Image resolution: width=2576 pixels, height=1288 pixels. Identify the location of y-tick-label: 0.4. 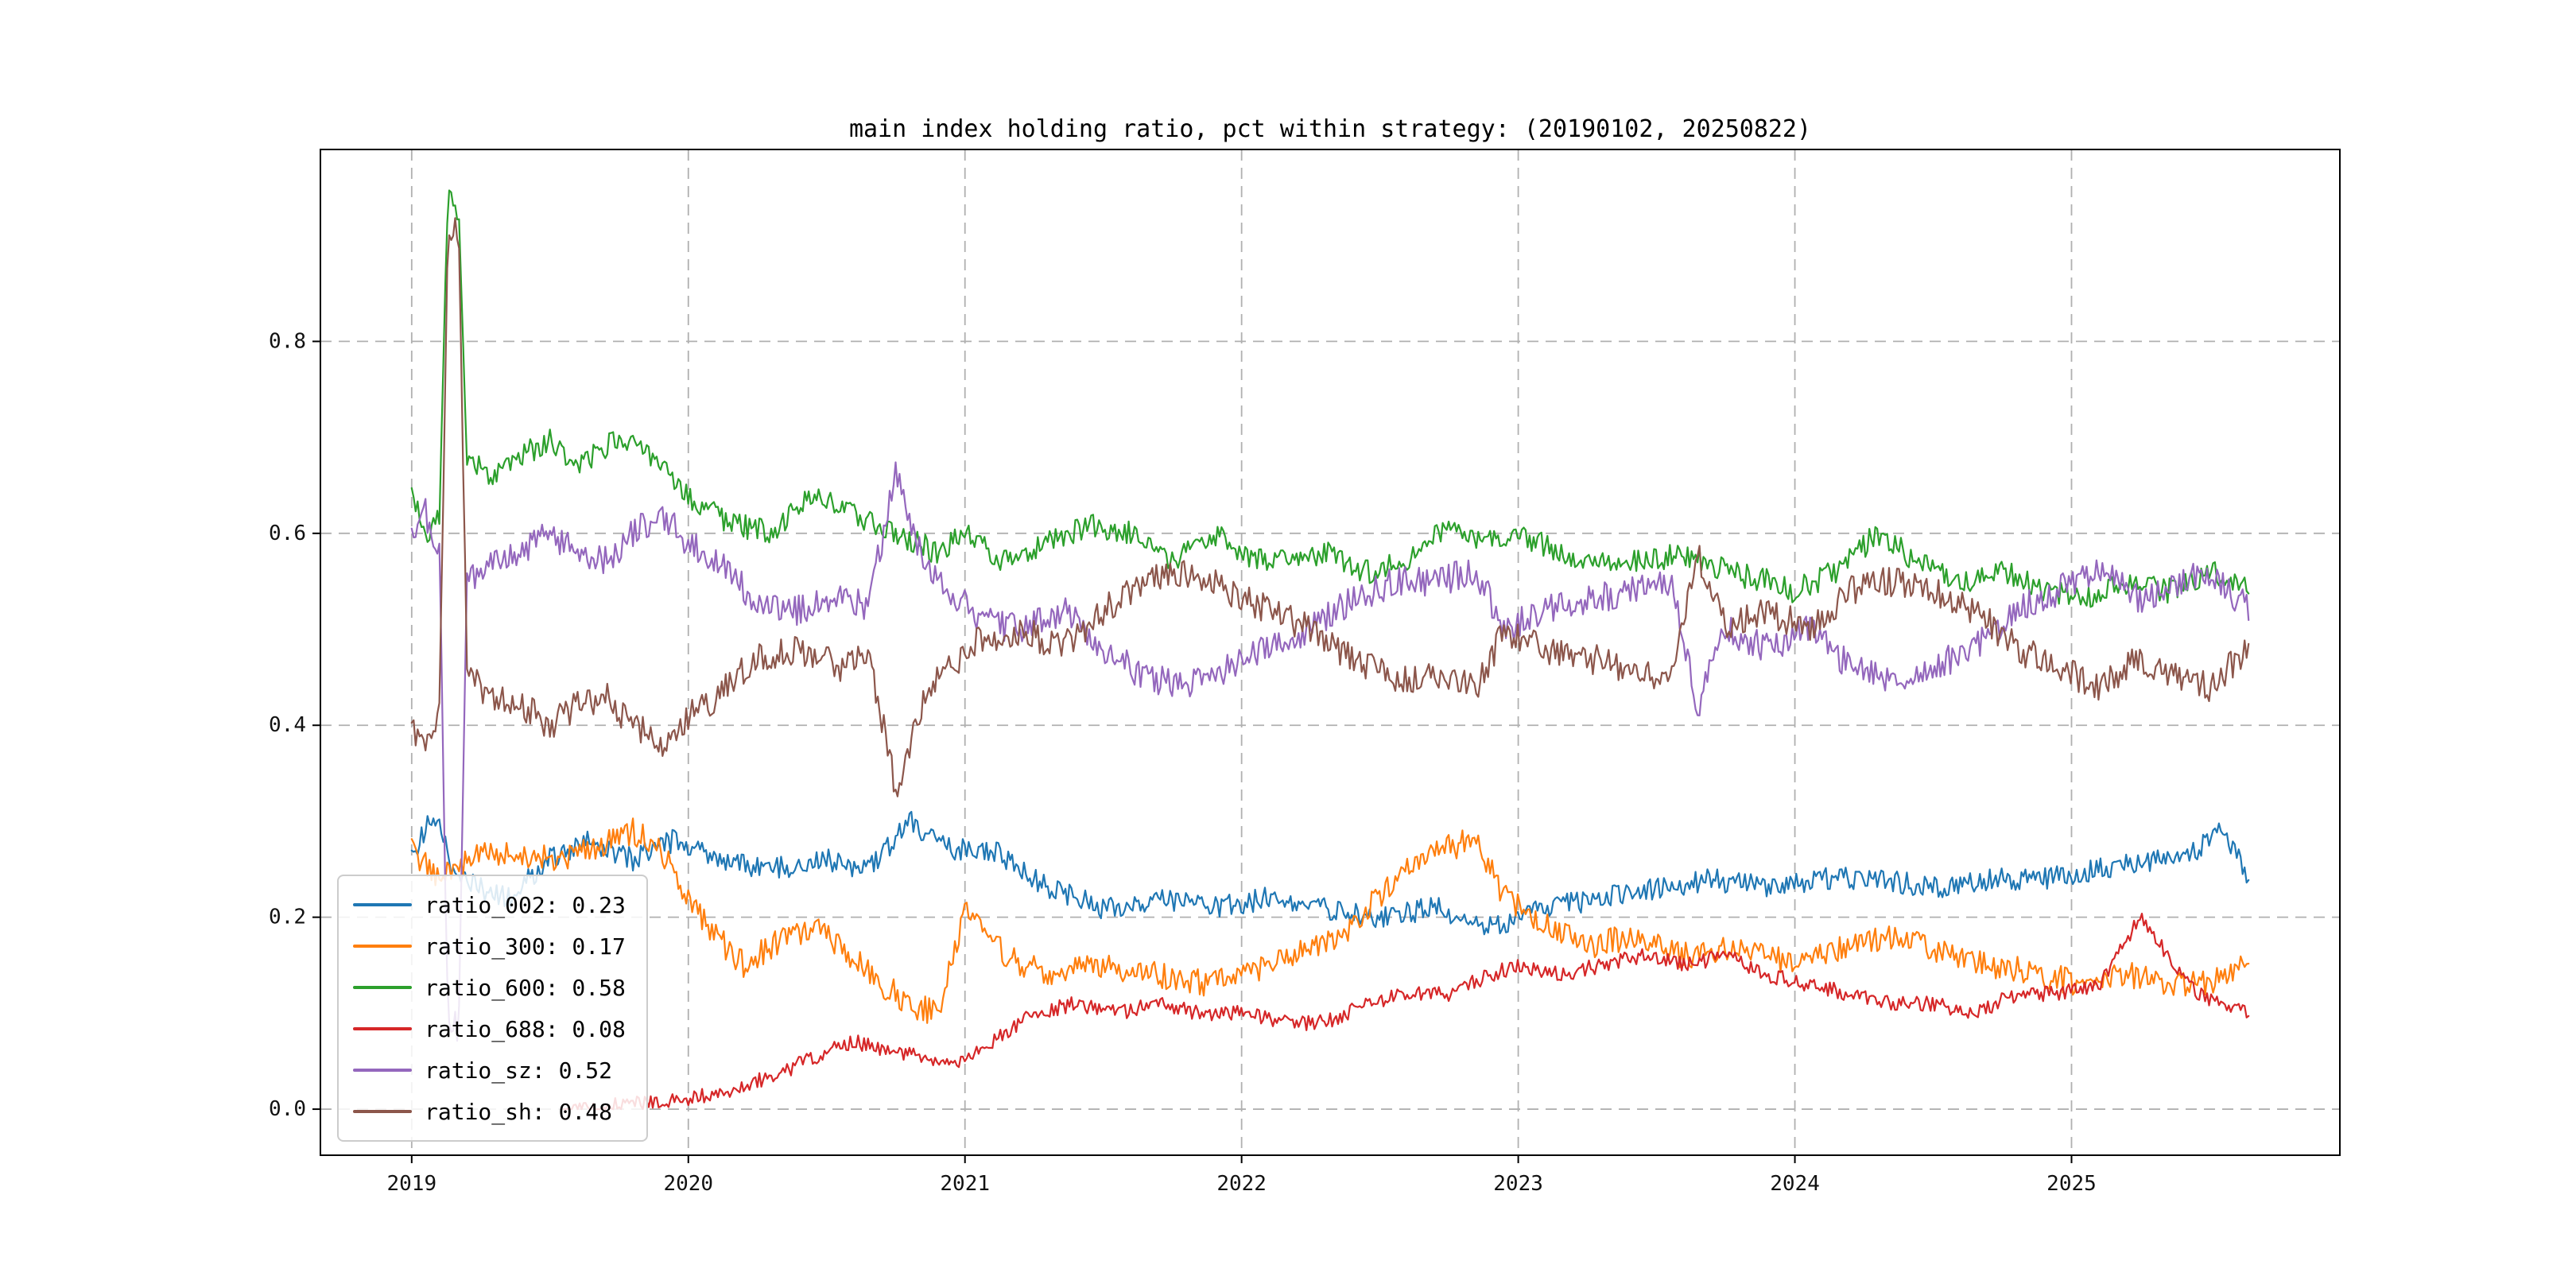
(287, 725).